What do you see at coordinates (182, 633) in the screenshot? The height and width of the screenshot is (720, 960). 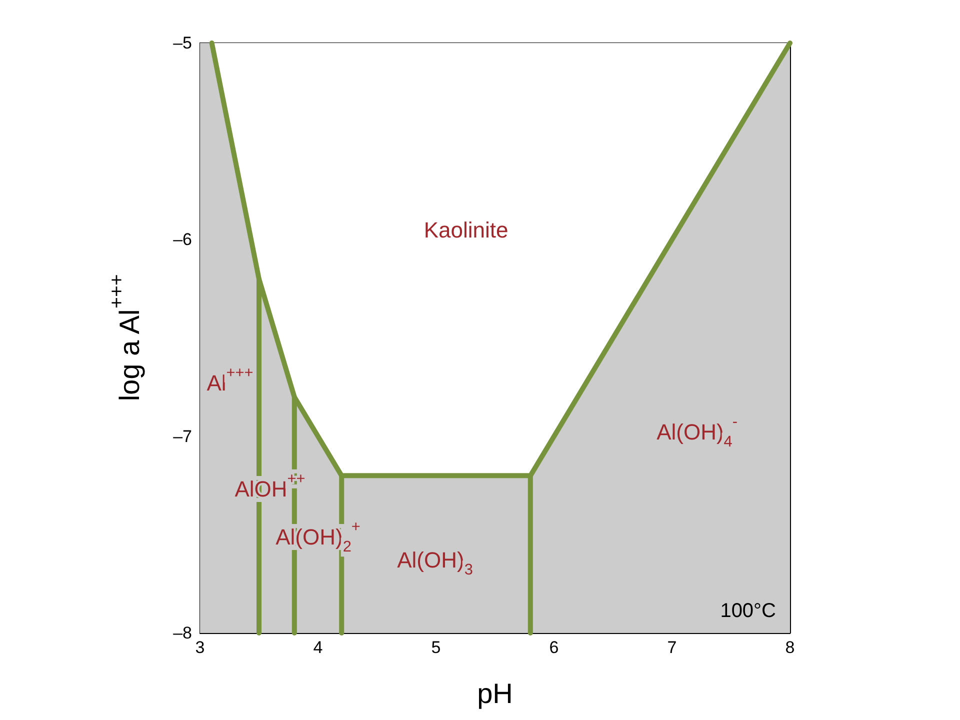 I see `y-tick-label: –8` at bounding box center [182, 633].